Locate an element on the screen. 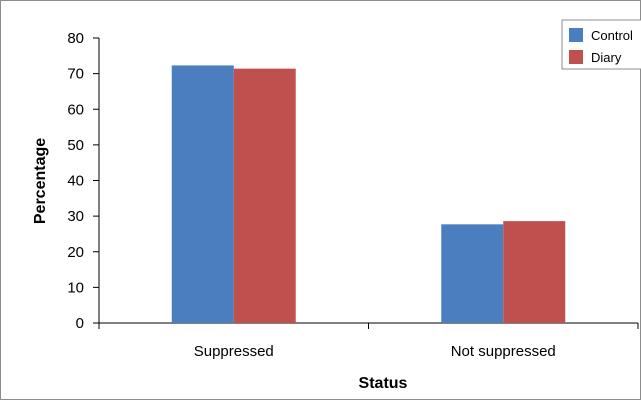 The width and height of the screenshot is (641, 406). bar-control-suppressed is located at coordinates (202, 194).